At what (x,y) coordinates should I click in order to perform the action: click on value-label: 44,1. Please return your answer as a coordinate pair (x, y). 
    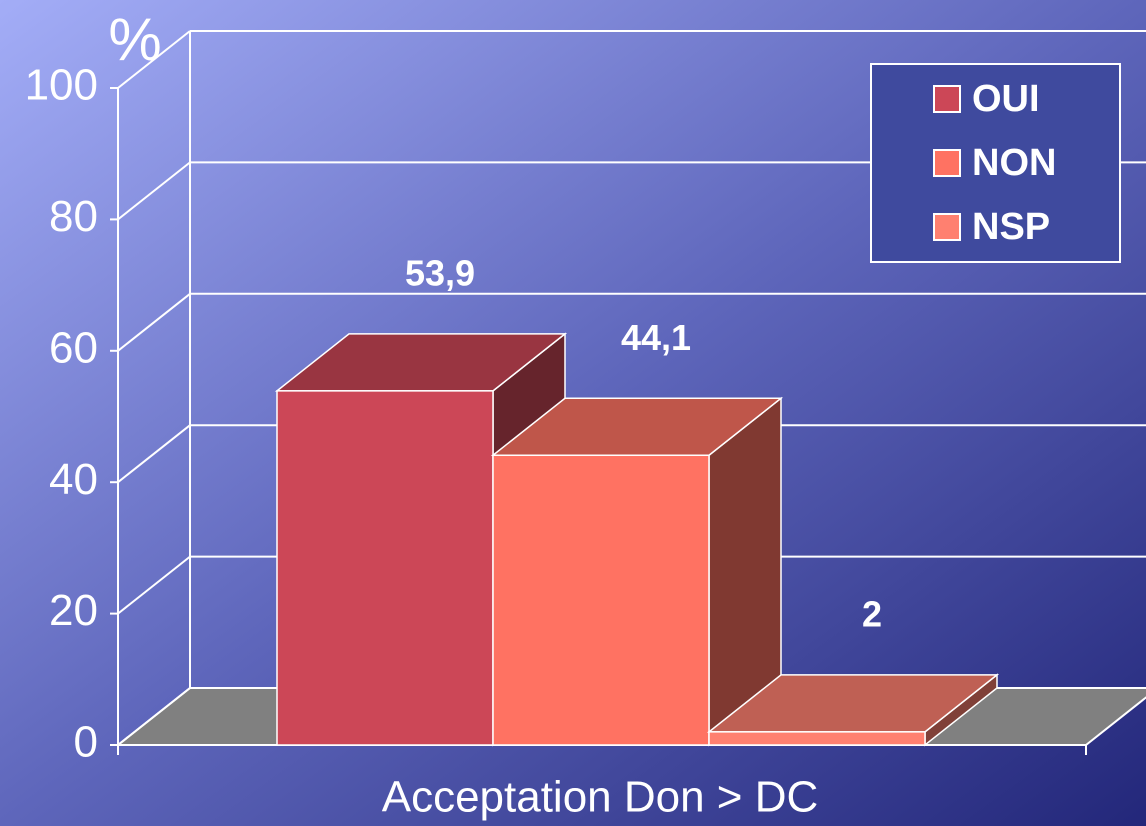
    Looking at the image, I should click on (656, 337).